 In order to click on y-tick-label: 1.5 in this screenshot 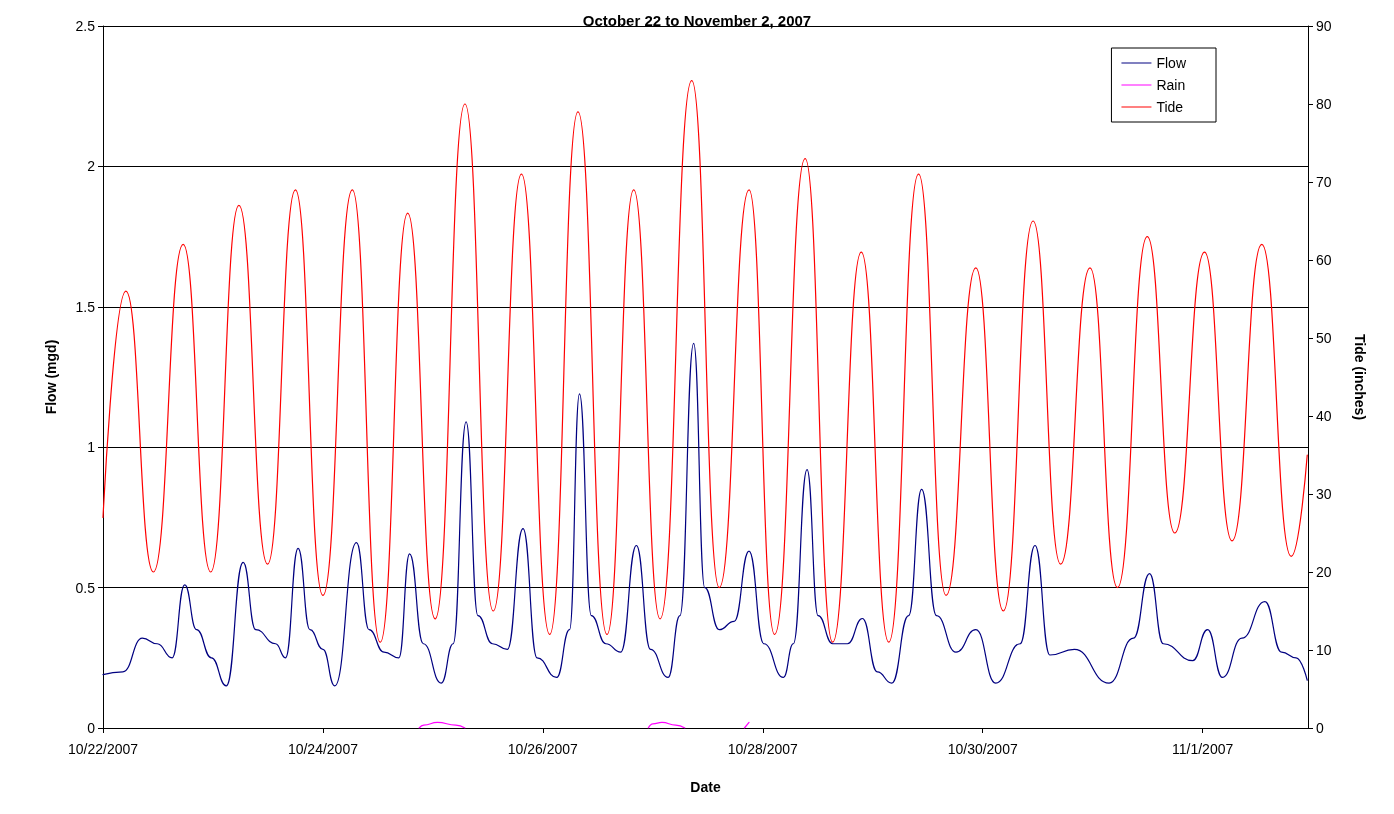, I will do `click(85, 306)`.